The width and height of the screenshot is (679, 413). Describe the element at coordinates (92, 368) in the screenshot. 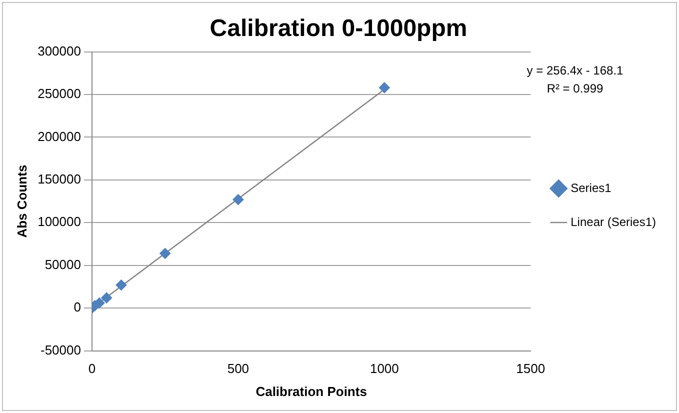

I see `x-tick-label: 0` at that location.